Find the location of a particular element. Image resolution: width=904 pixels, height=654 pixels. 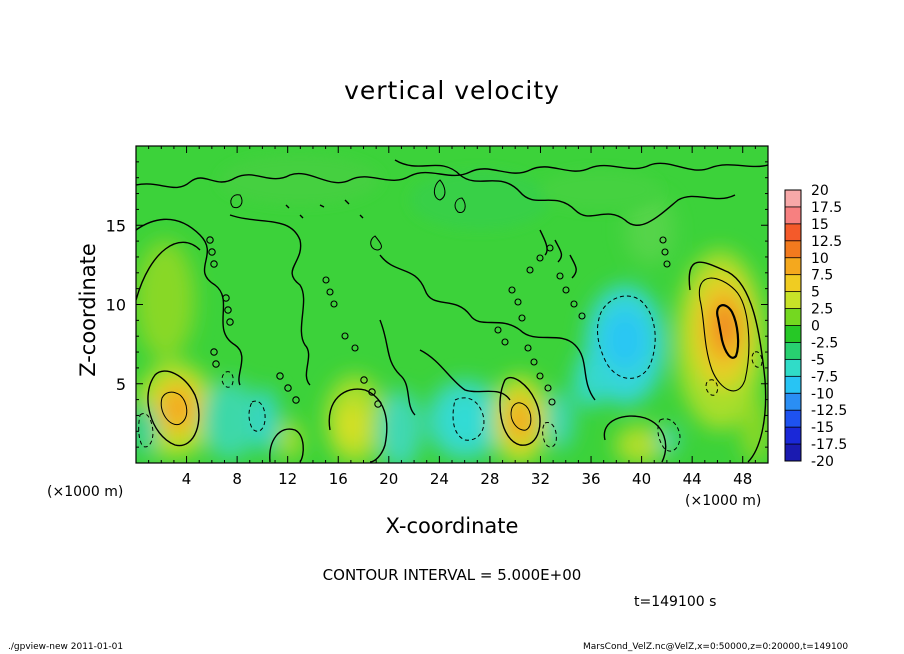

colorbar-label: -20 is located at coordinates (822, 462).